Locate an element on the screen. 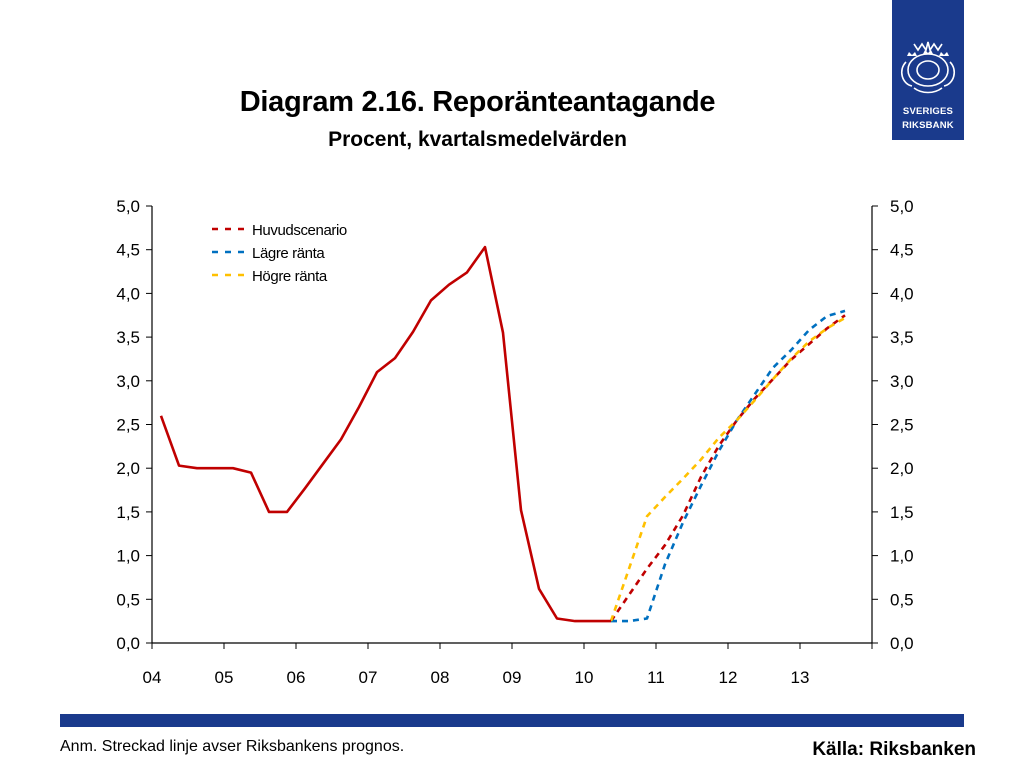  legend-label: Huvudscenario is located at coordinates (299, 230).